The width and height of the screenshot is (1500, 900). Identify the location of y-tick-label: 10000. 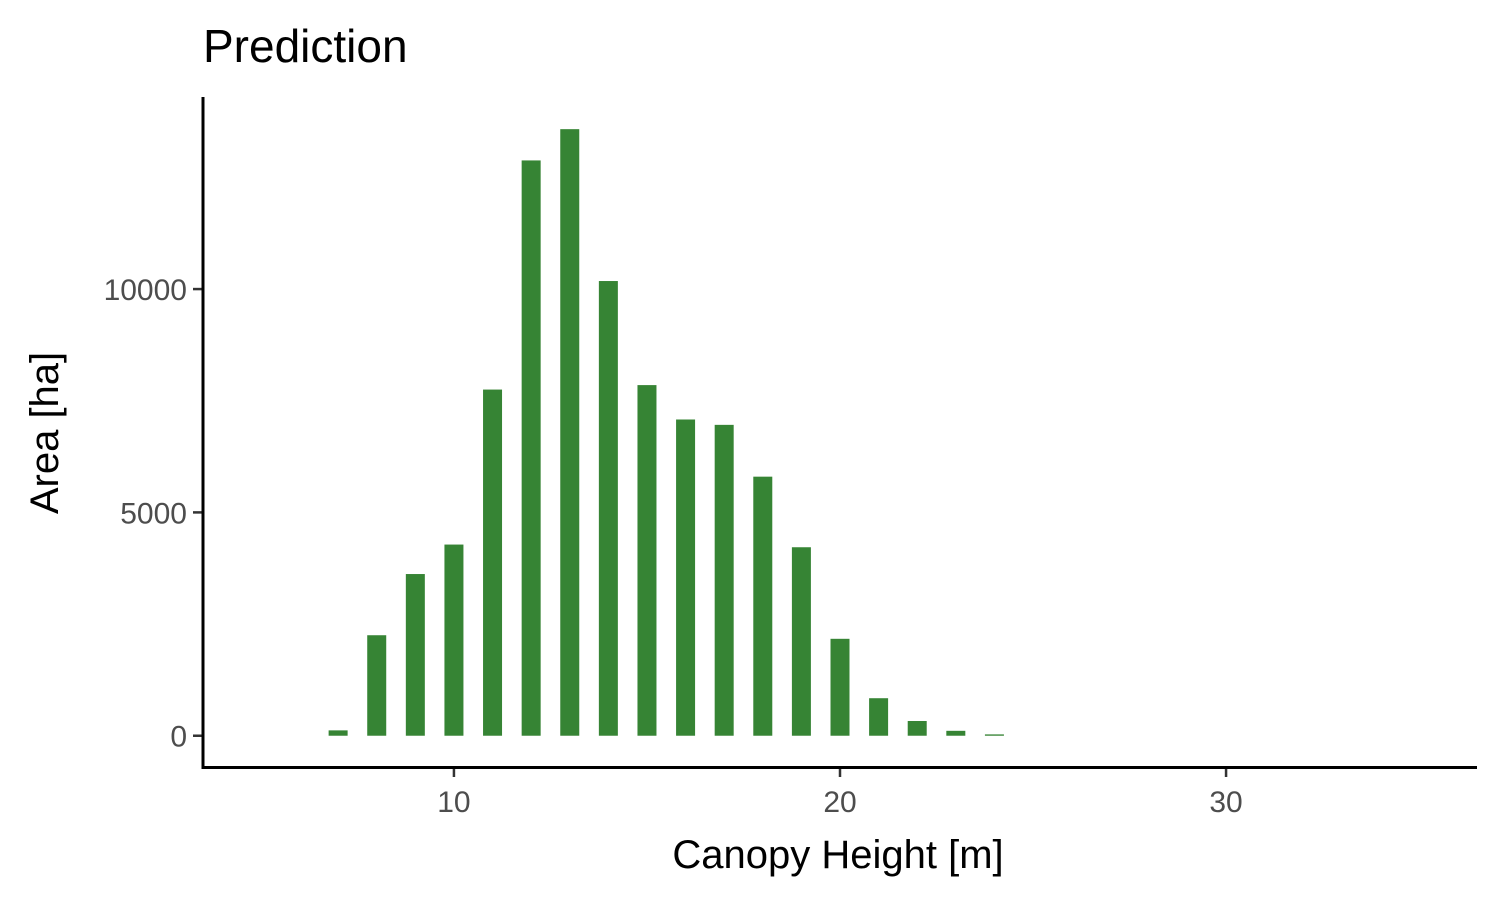
(145, 290).